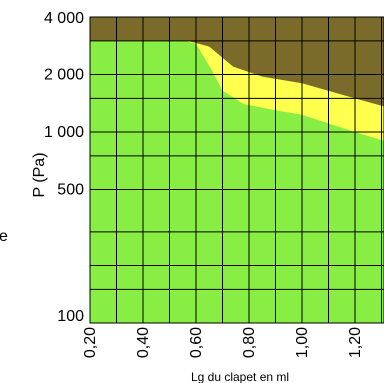  What do you see at coordinates (223, 342) in the screenshot?
I see `x-tick-labels: 0,200,400,600,801,001,201,40` at bounding box center [223, 342].